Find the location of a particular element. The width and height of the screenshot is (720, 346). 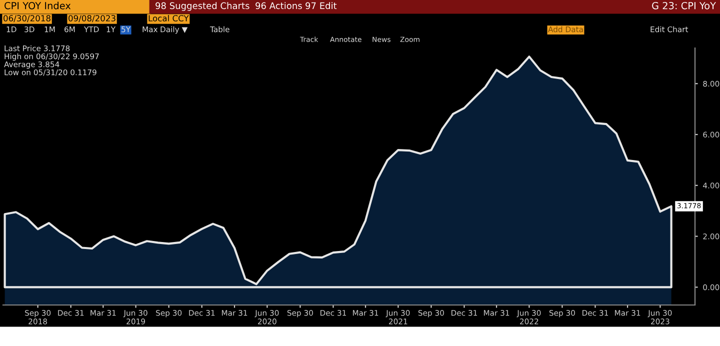

text: 98 Suggested Charts is located at coordinates (203, 6).